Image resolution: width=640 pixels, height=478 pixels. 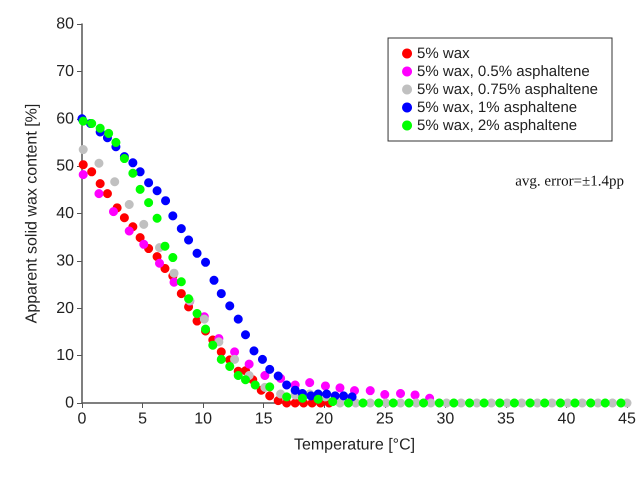 What do you see at coordinates (505, 419) in the screenshot?
I see `x-tick-label: 35` at bounding box center [505, 419].